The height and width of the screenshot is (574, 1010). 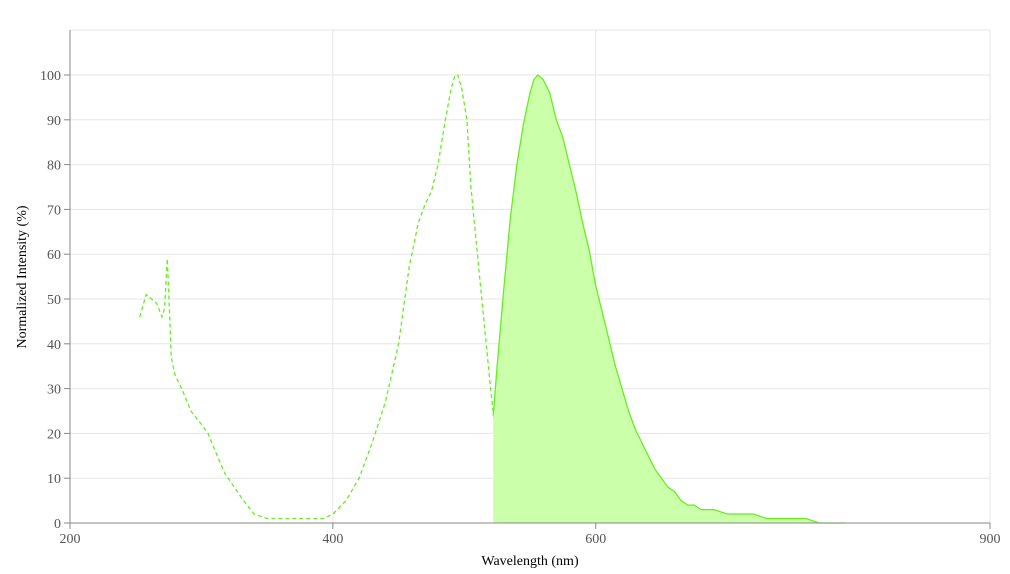 I want to click on y-tick-label: 40, so click(x=54, y=345).